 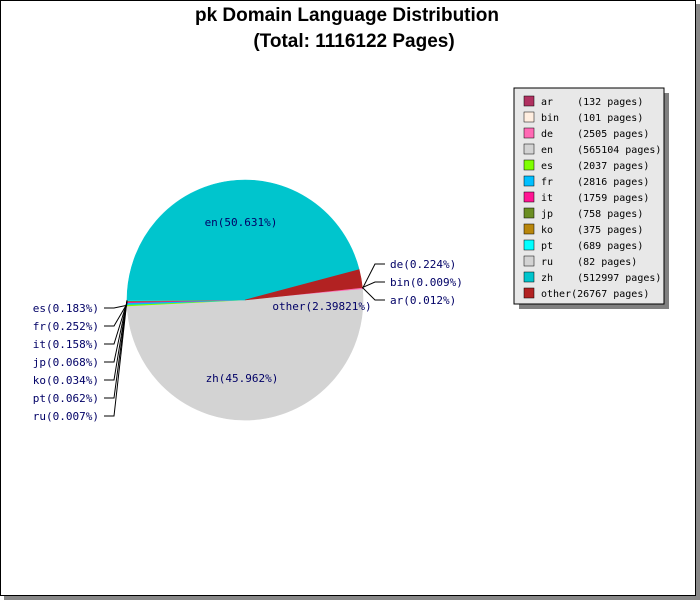 What do you see at coordinates (595, 134) in the screenshot?
I see `legend-entry-de: de (2505 pages)` at bounding box center [595, 134].